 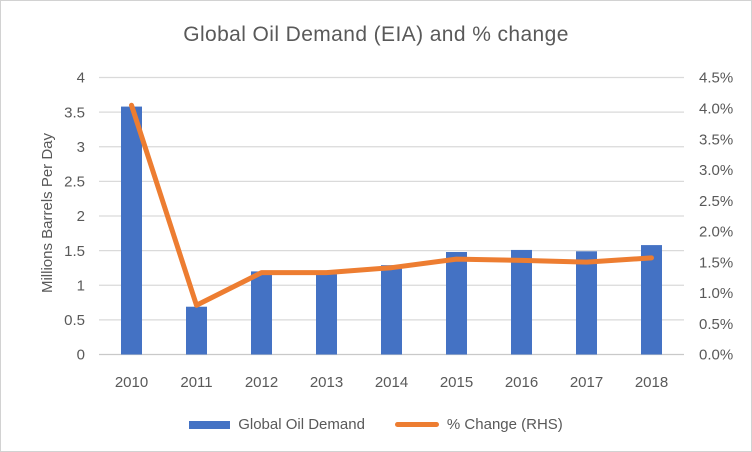 I want to click on right-axis-tick-label: 4.0%, so click(x=716, y=108).